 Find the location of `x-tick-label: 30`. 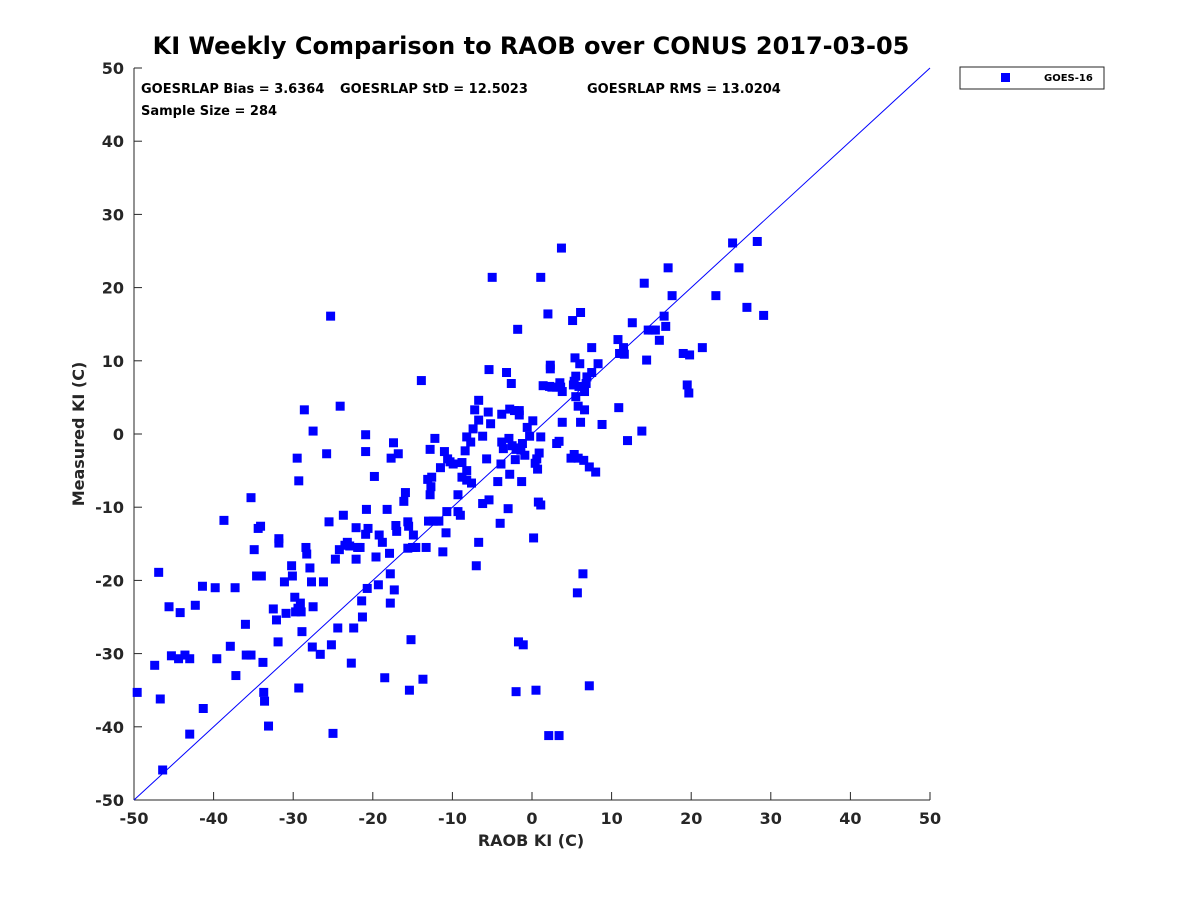

x-tick-label: 30 is located at coordinates (771, 818).